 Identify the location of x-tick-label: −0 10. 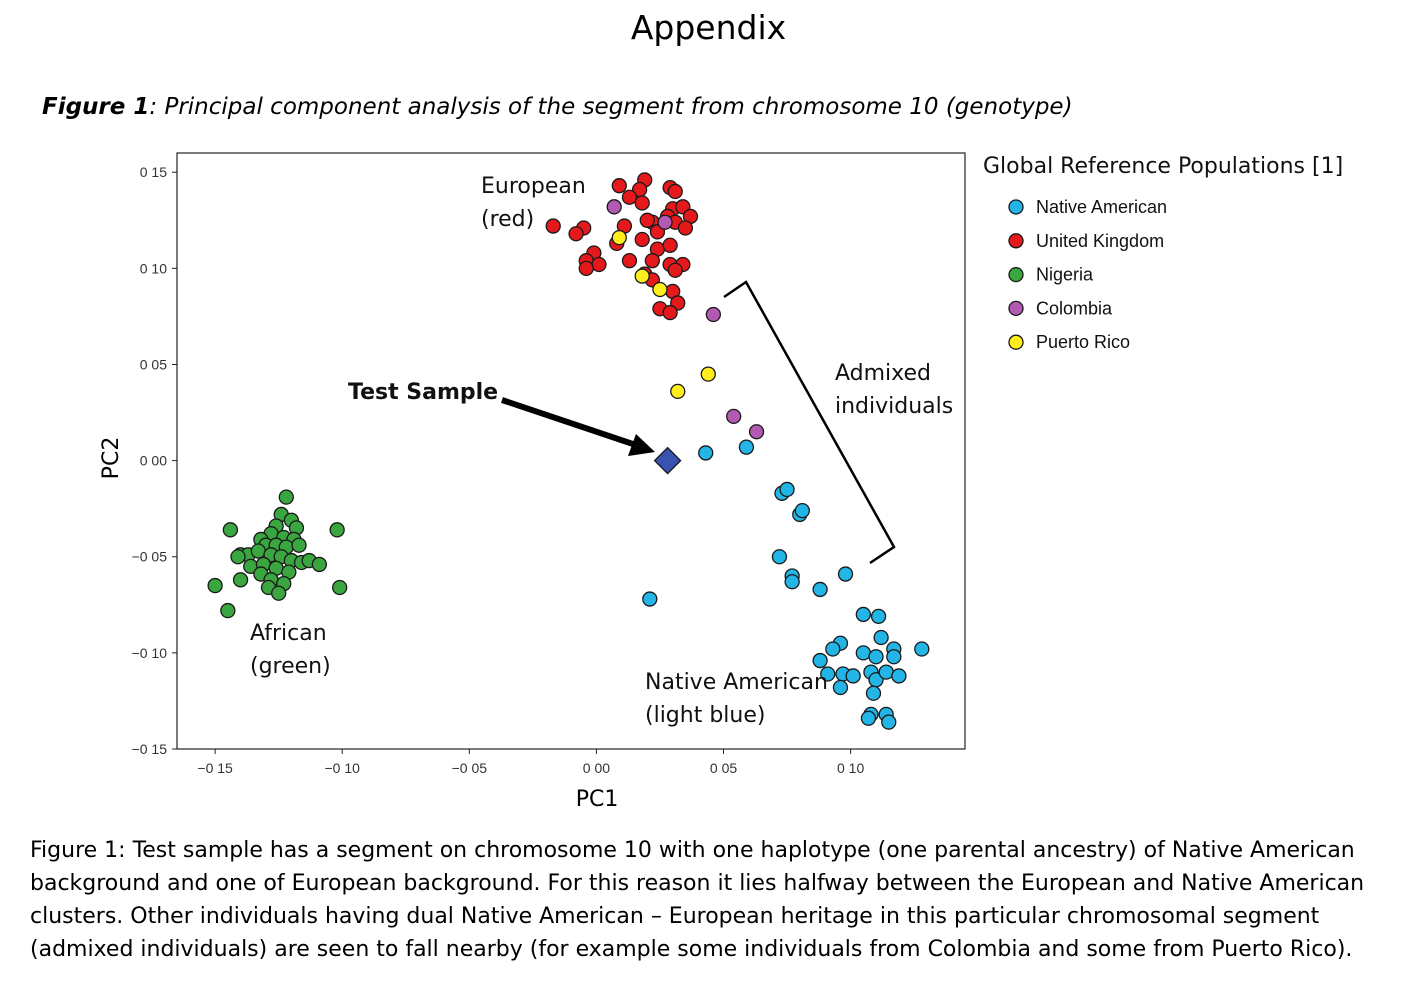
(343, 768).